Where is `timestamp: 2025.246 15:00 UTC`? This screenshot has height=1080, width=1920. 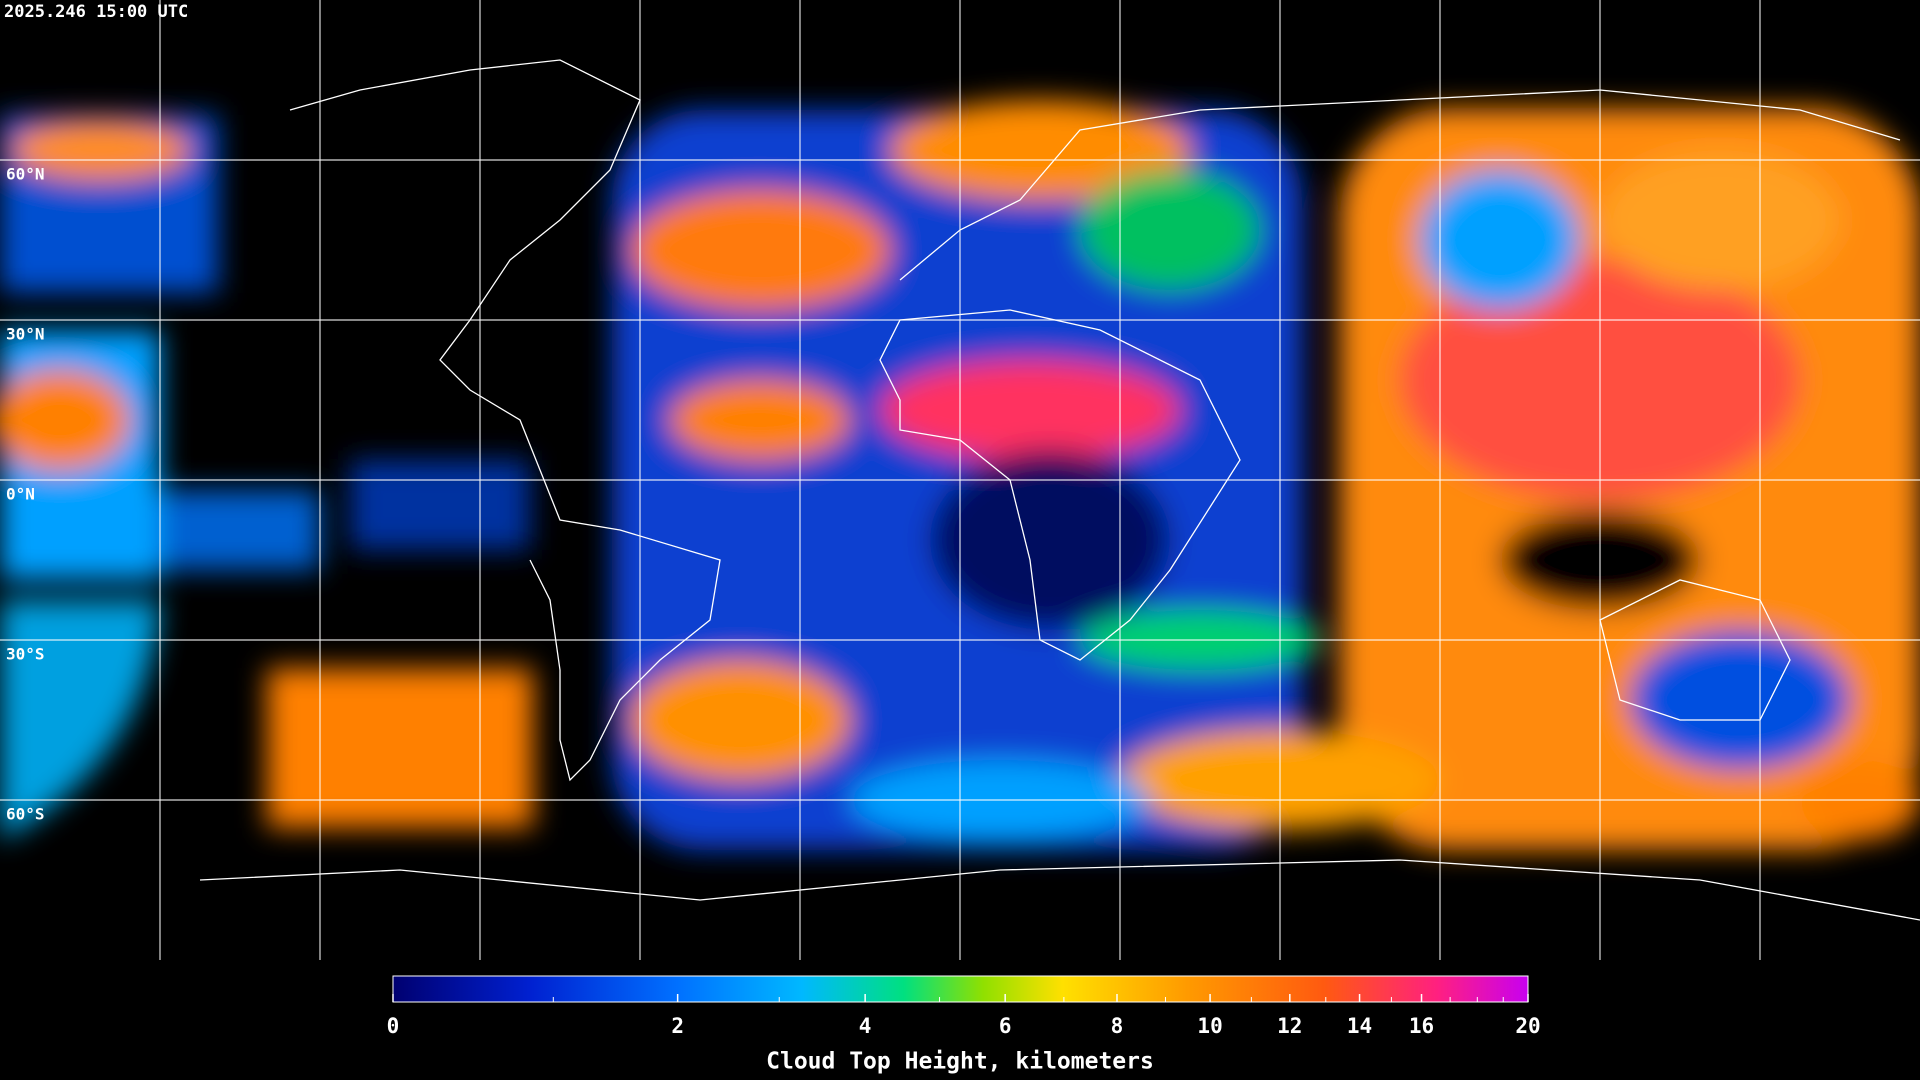
timestamp: 2025.246 15:00 UTC is located at coordinates (96, 12).